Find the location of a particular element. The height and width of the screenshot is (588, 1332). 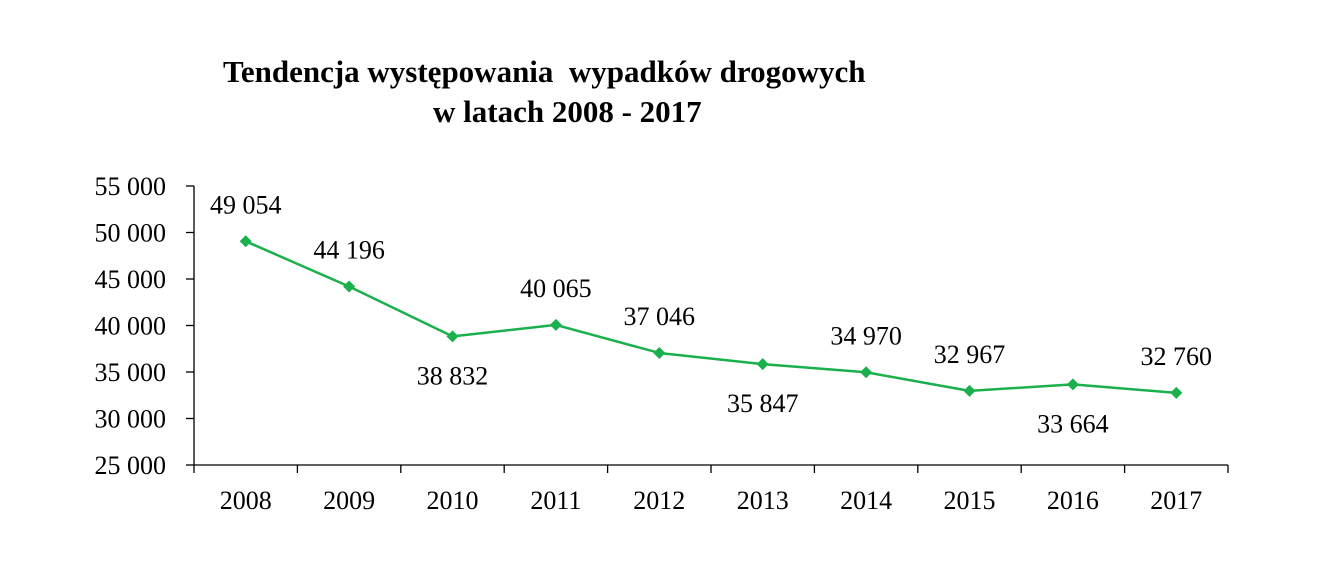

x-tick-label: 2009 is located at coordinates (349, 500).